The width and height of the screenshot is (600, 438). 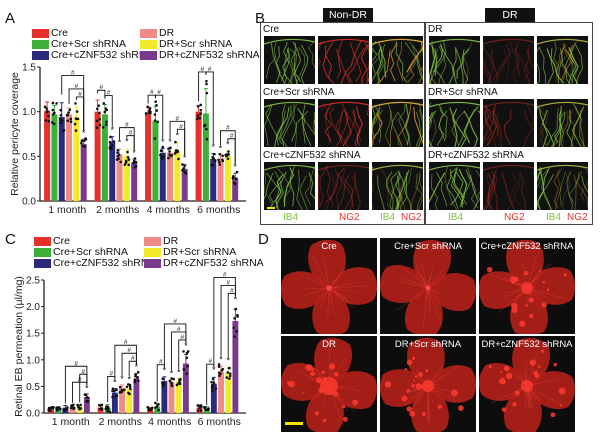 I want to click on tile-label: DR+cZNF532 shRNA, so click(x=527, y=344).